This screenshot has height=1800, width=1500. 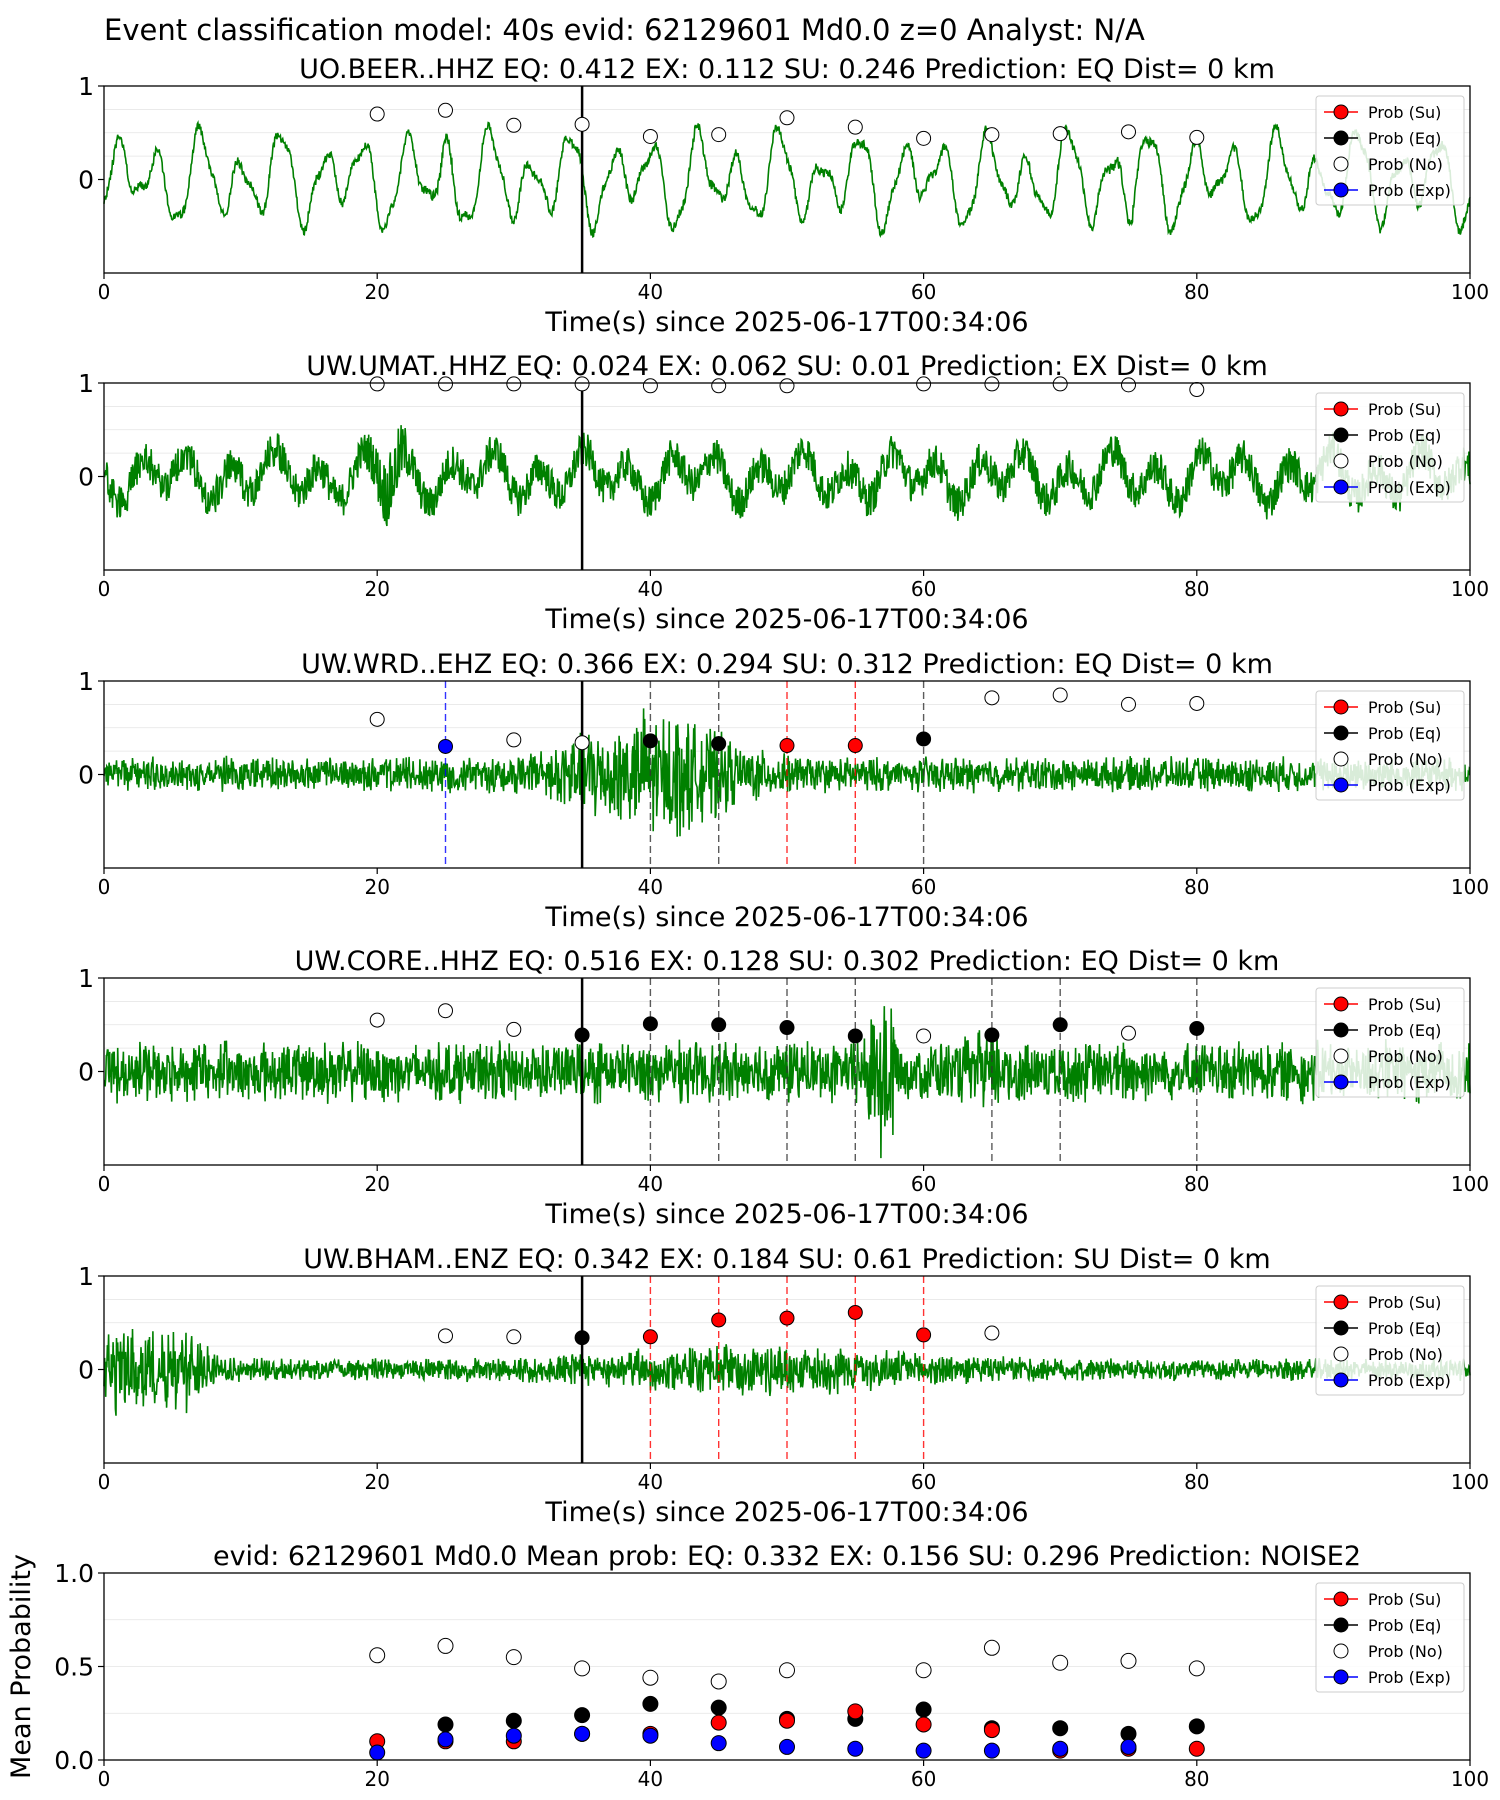 What do you see at coordinates (1404, 409) in the screenshot?
I see `legend-label-su-1: Prob (Su)` at bounding box center [1404, 409].